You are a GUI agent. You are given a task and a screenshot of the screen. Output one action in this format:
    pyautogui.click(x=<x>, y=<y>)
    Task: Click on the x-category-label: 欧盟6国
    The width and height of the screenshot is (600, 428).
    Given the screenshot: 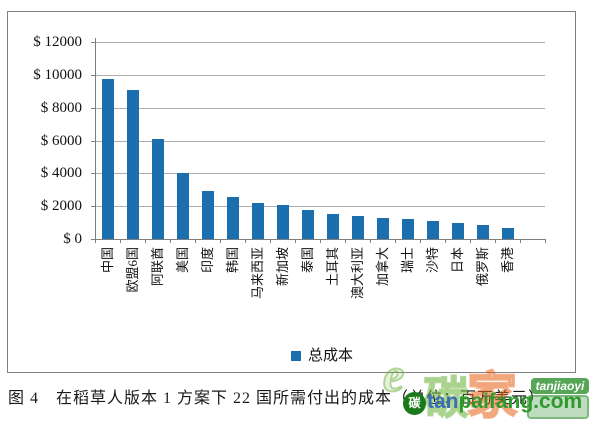 What is the action you would take?
    pyautogui.click(x=132, y=281)
    